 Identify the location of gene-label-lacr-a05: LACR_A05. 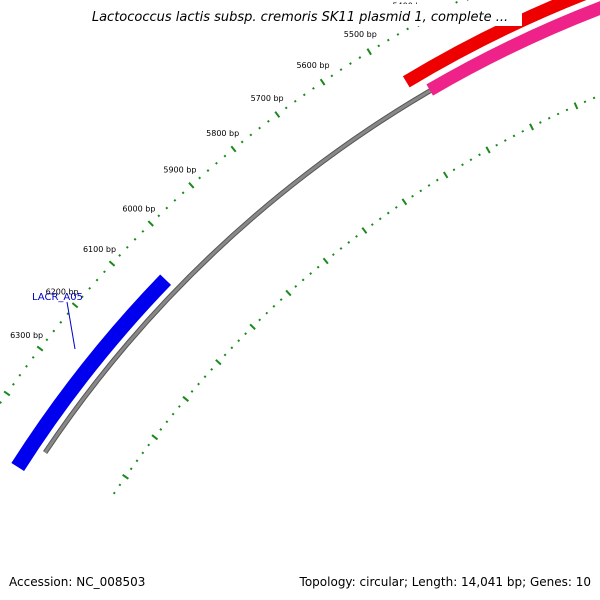
(57, 297).